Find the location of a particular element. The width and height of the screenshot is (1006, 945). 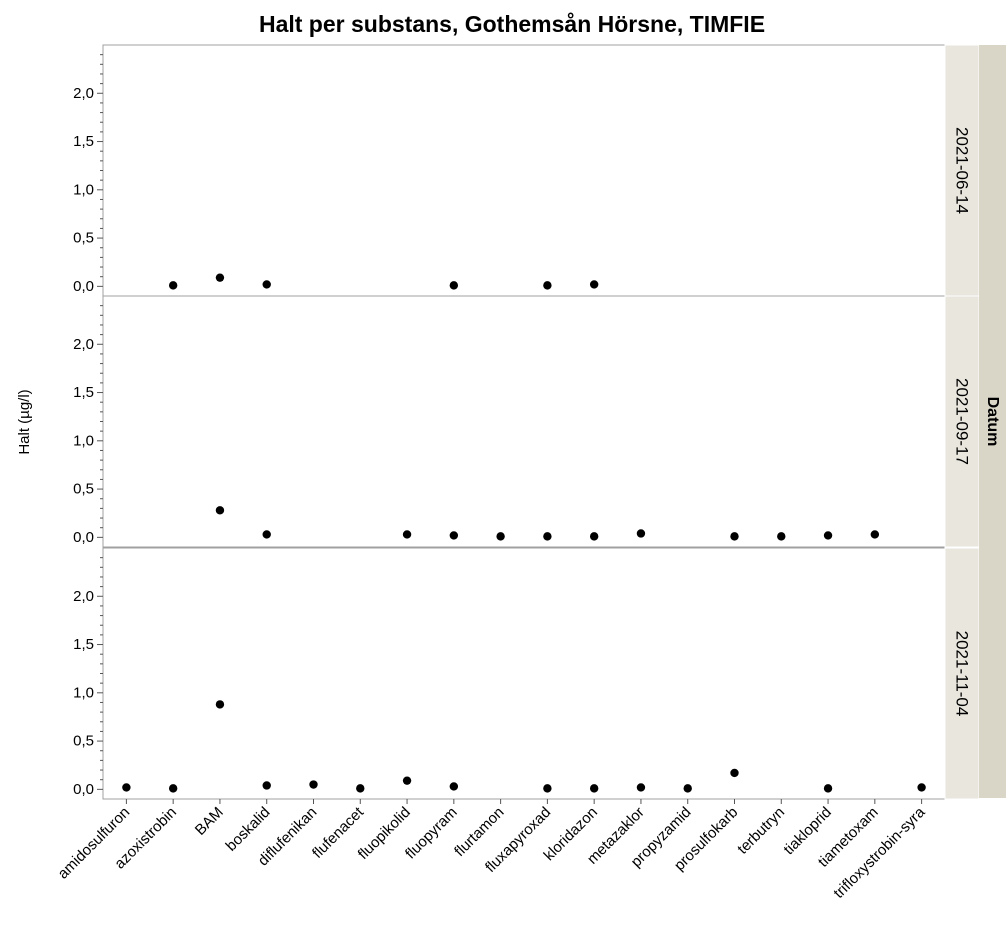

x-tick-label: BAM is located at coordinates (209, 821).